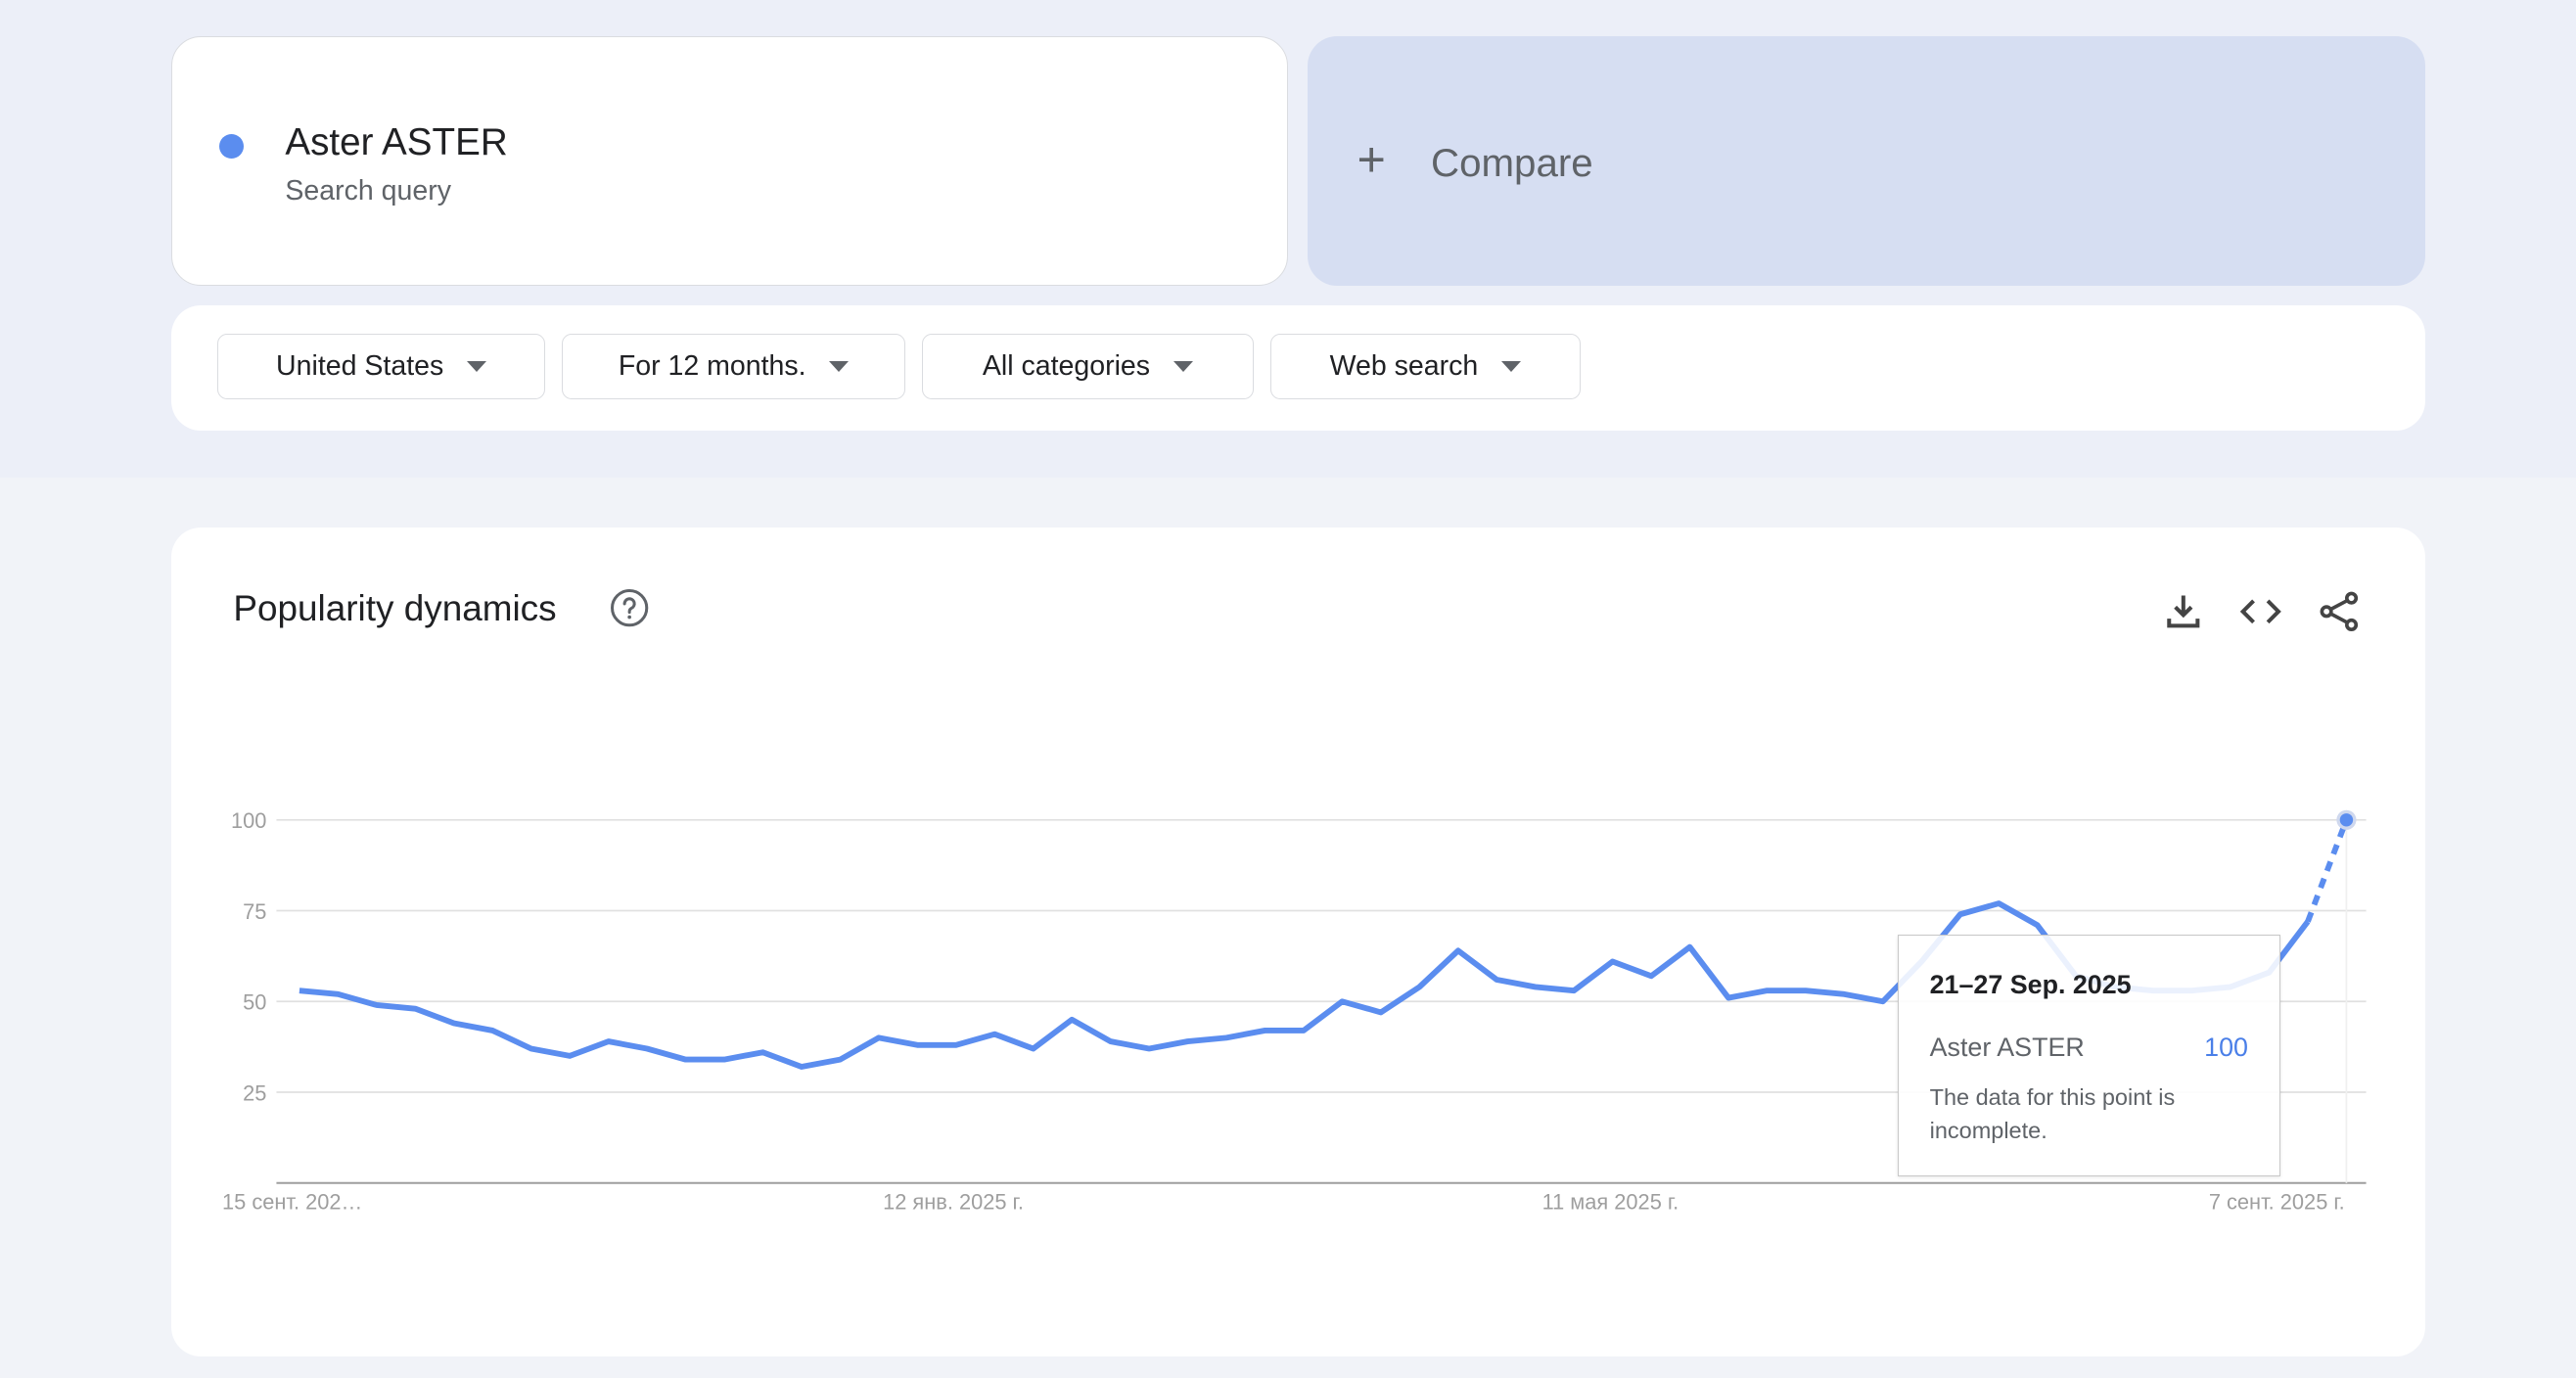 This screenshot has width=2576, height=1378. I want to click on y-tick-label: 100, so click(248, 820).